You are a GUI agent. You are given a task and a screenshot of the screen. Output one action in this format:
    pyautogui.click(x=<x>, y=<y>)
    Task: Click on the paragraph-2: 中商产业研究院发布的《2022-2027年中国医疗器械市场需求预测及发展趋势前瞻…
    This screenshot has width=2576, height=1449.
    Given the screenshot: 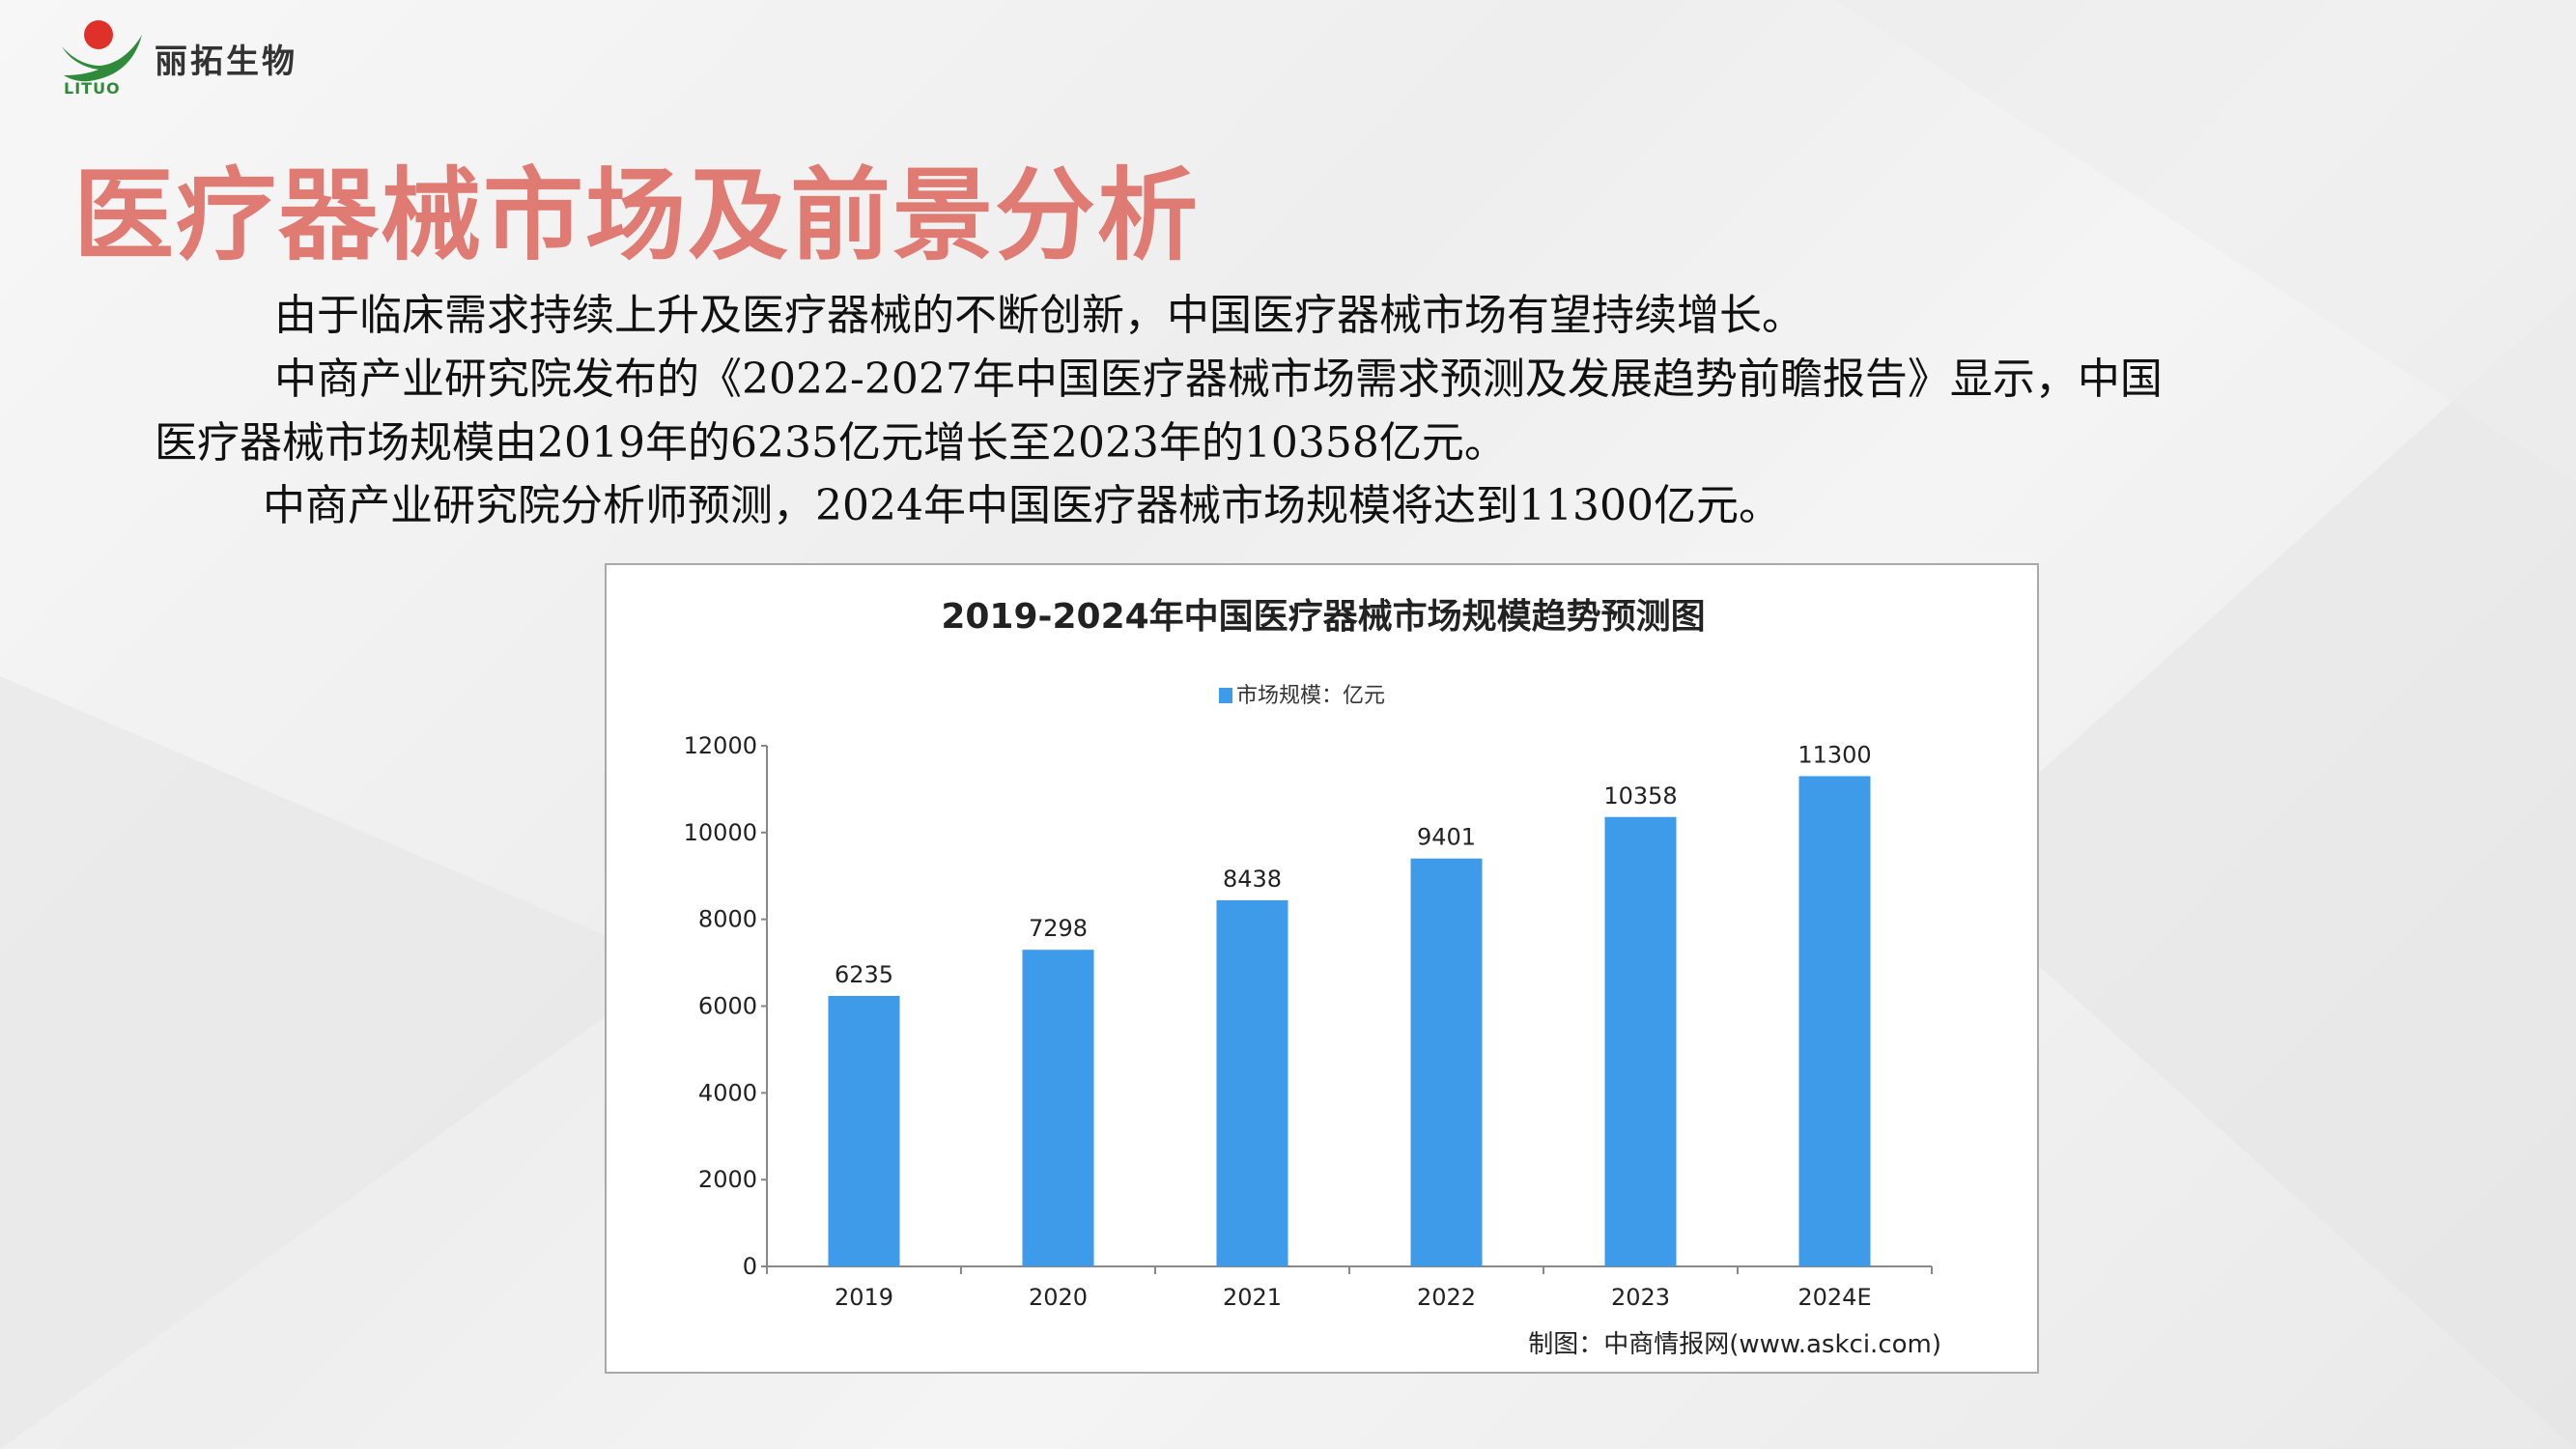 What is the action you would take?
    pyautogui.click(x=1218, y=379)
    